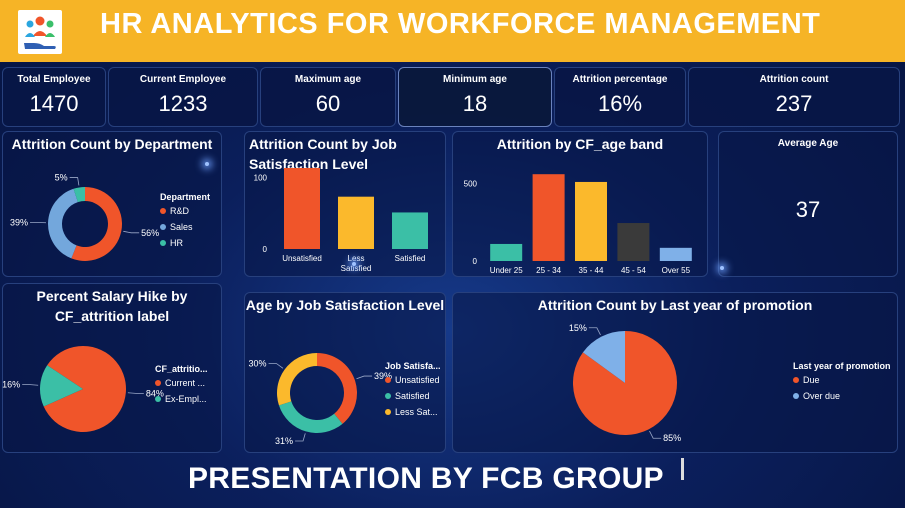 The height and width of the screenshot is (508, 905). Describe the element at coordinates (19, 223) in the screenshot. I see `data-label: 39%` at that location.